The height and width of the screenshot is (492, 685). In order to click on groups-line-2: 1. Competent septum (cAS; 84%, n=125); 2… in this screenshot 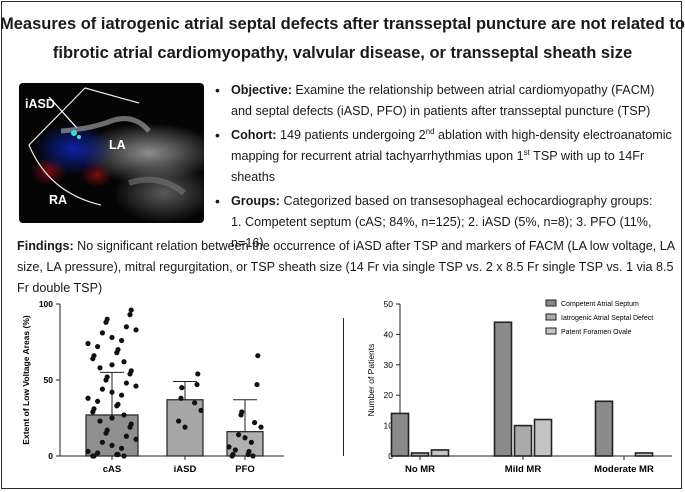, I will do `click(441, 232)`.